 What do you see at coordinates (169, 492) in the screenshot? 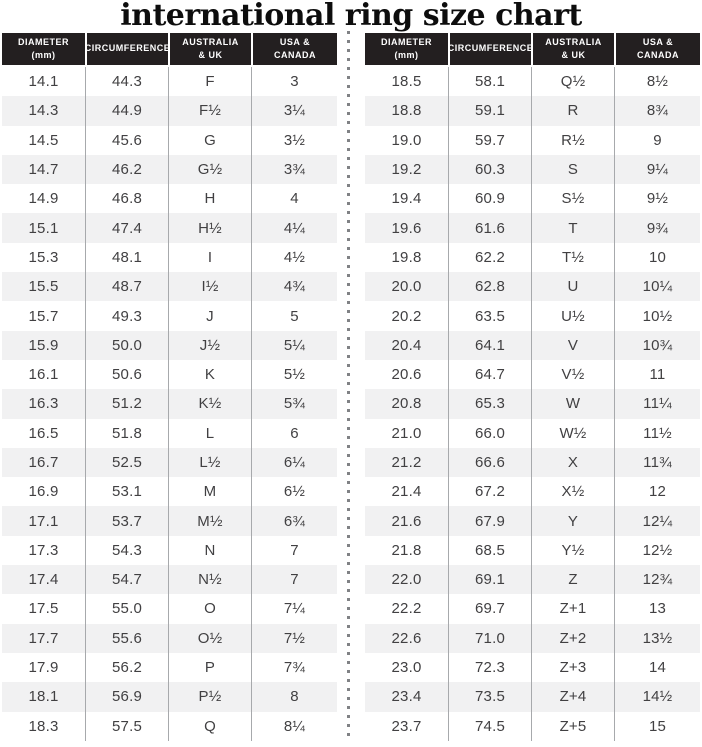
I see `table-row: 16.9 53.1 M 6½` at bounding box center [169, 492].